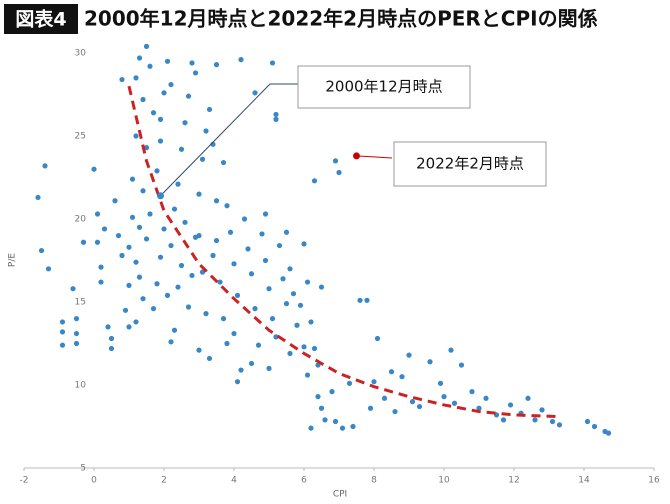 Image resolution: width=670 pixels, height=504 pixels. Describe the element at coordinates (81, 386) in the screenshot. I see `y-tick-label: 10` at that location.